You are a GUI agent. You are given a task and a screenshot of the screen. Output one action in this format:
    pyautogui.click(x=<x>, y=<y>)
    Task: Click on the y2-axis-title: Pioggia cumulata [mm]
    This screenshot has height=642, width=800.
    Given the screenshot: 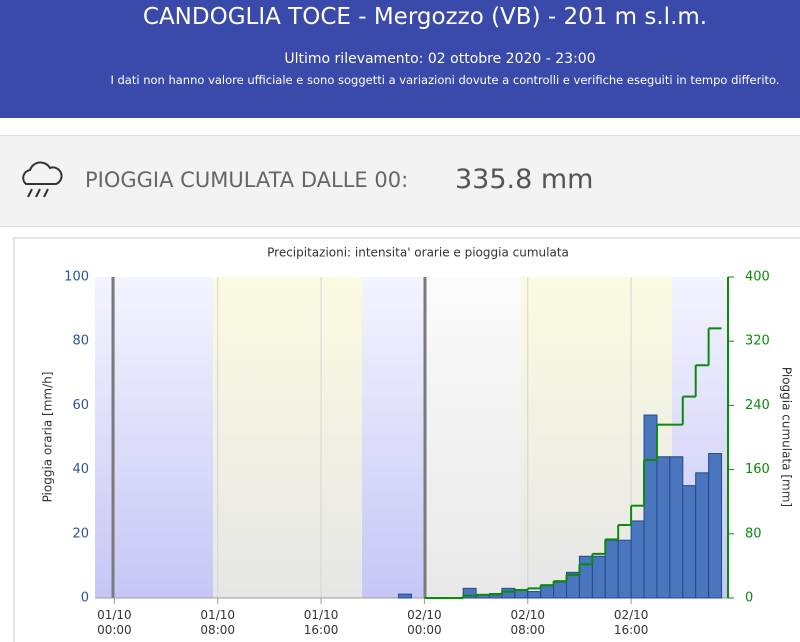 What is the action you would take?
    pyautogui.click(x=787, y=437)
    